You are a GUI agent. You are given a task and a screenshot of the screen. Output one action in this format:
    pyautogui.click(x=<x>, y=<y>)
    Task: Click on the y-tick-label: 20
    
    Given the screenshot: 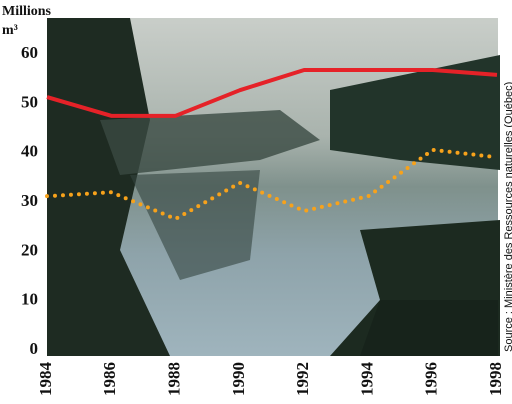 What is the action you would take?
    pyautogui.click(x=29, y=249)
    